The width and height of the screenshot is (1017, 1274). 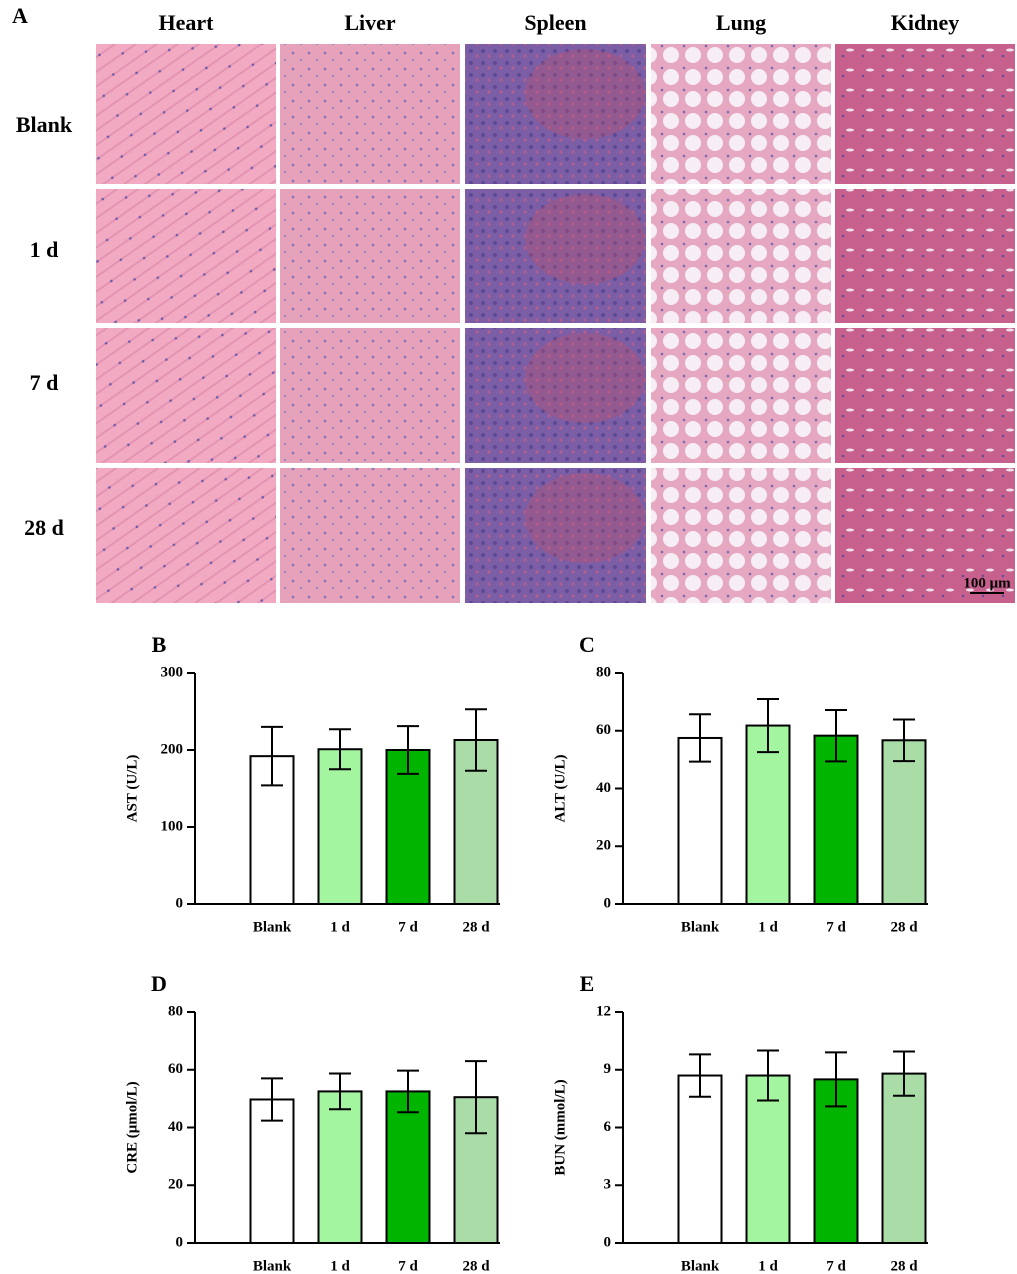 I want to click on y-tick-label: 9, so click(x=608, y=1069).